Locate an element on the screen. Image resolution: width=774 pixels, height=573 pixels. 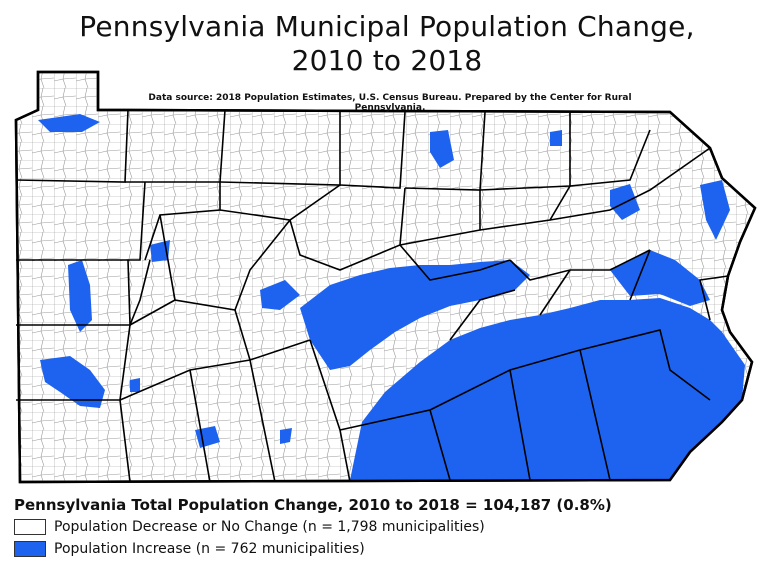
increase-erie is located at coordinates (69, 123).